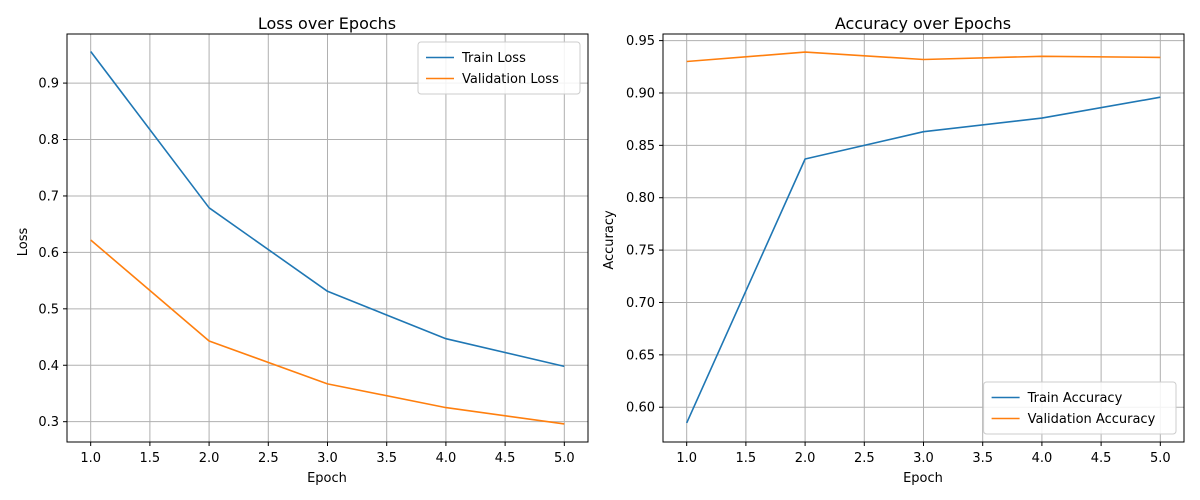  Describe the element at coordinates (805, 458) in the screenshot. I see `accuracy-x-tick-label: 2.0` at that location.